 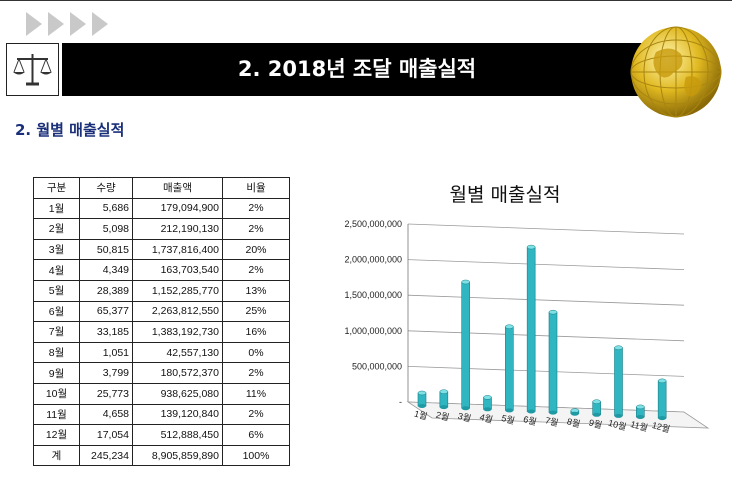 I want to click on table-cell: 139,120,840, so click(x=177, y=414).